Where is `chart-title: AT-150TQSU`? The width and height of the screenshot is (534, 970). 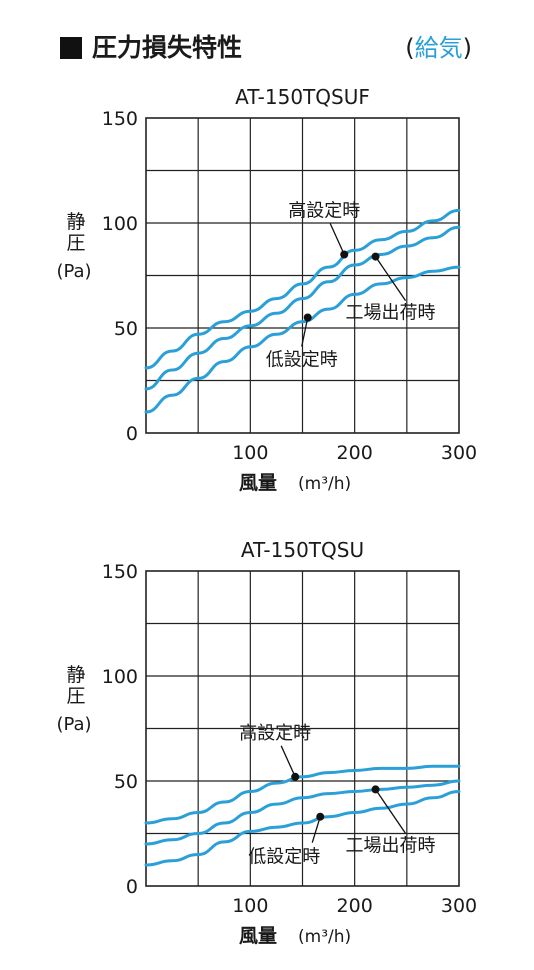
chart-title: AT-150TQSU is located at coordinates (302, 550).